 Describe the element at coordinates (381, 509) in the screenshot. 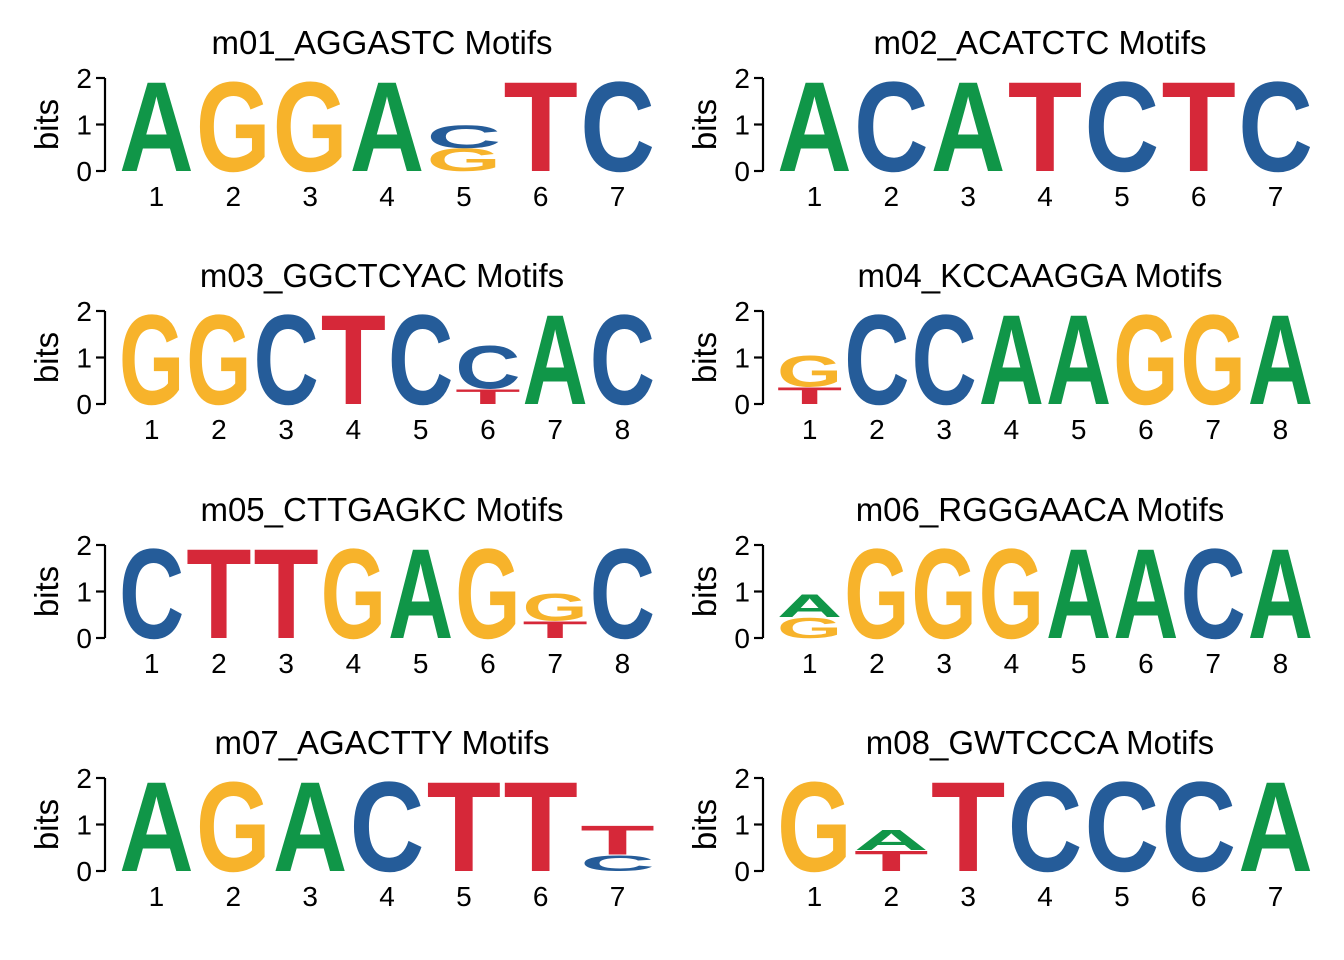

I see `chart-title: m05_CTTGAGKC Motifs` at that location.